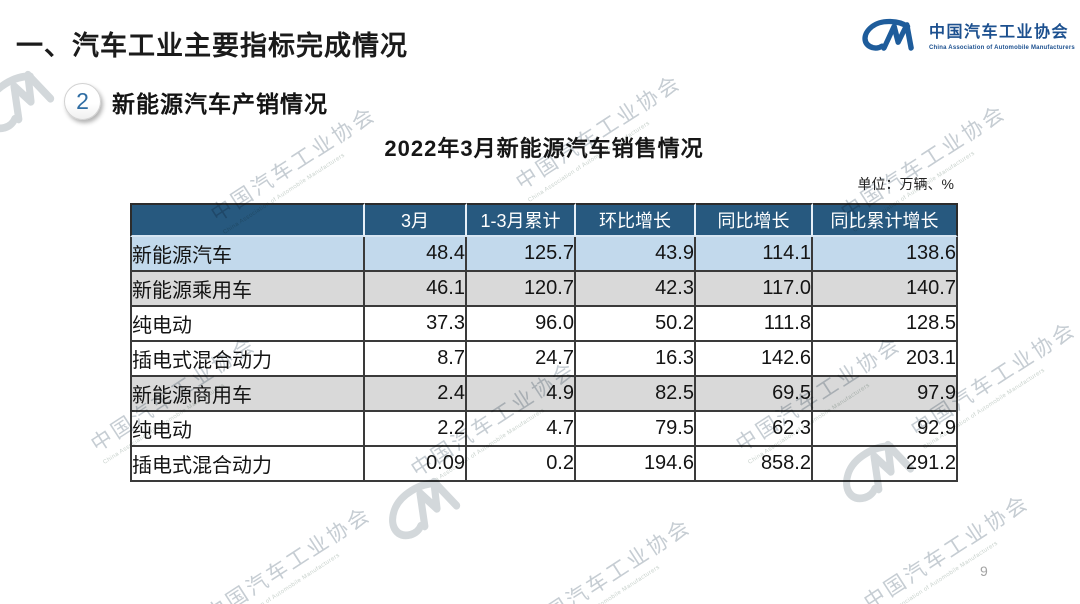 The height and width of the screenshot is (604, 1080). I want to click on table-row: 插电式混合动力 8.7 24.7 16.3 142.6 203.1, so click(544, 359).